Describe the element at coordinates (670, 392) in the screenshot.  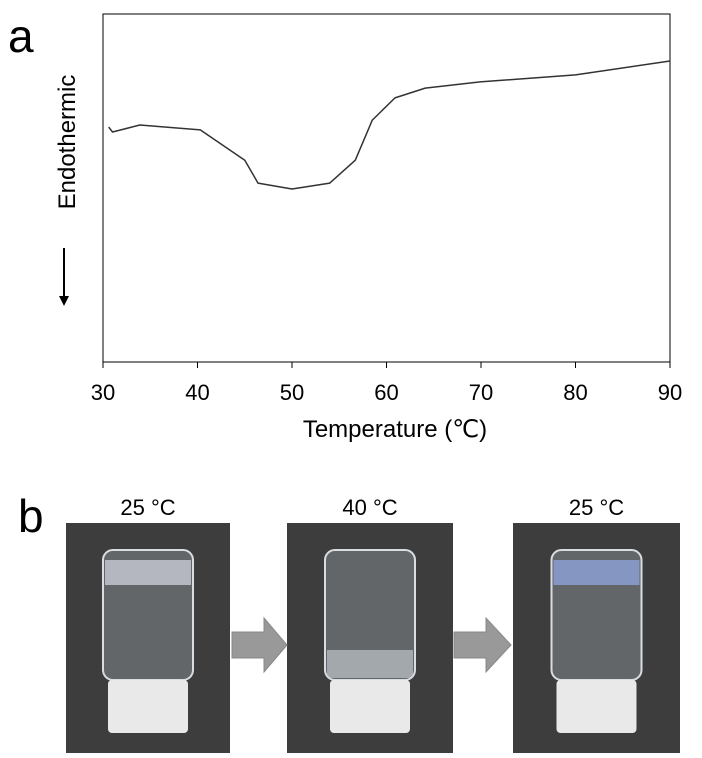
I see `x-tick-label: 90` at that location.